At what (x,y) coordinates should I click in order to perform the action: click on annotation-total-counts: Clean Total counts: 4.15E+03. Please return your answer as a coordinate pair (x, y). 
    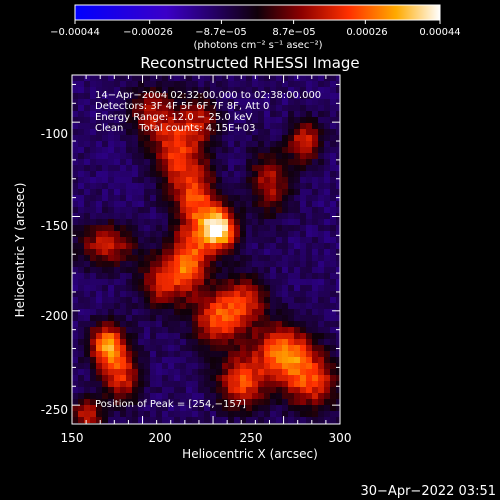
    Looking at the image, I should click on (175, 128).